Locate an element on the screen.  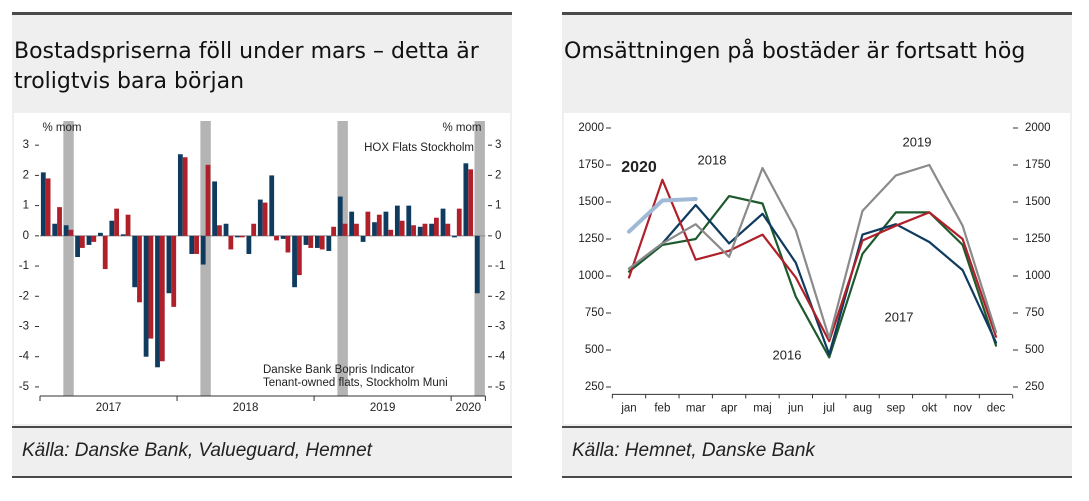
y2-tick-label: 1250 is located at coordinates (1038, 239).